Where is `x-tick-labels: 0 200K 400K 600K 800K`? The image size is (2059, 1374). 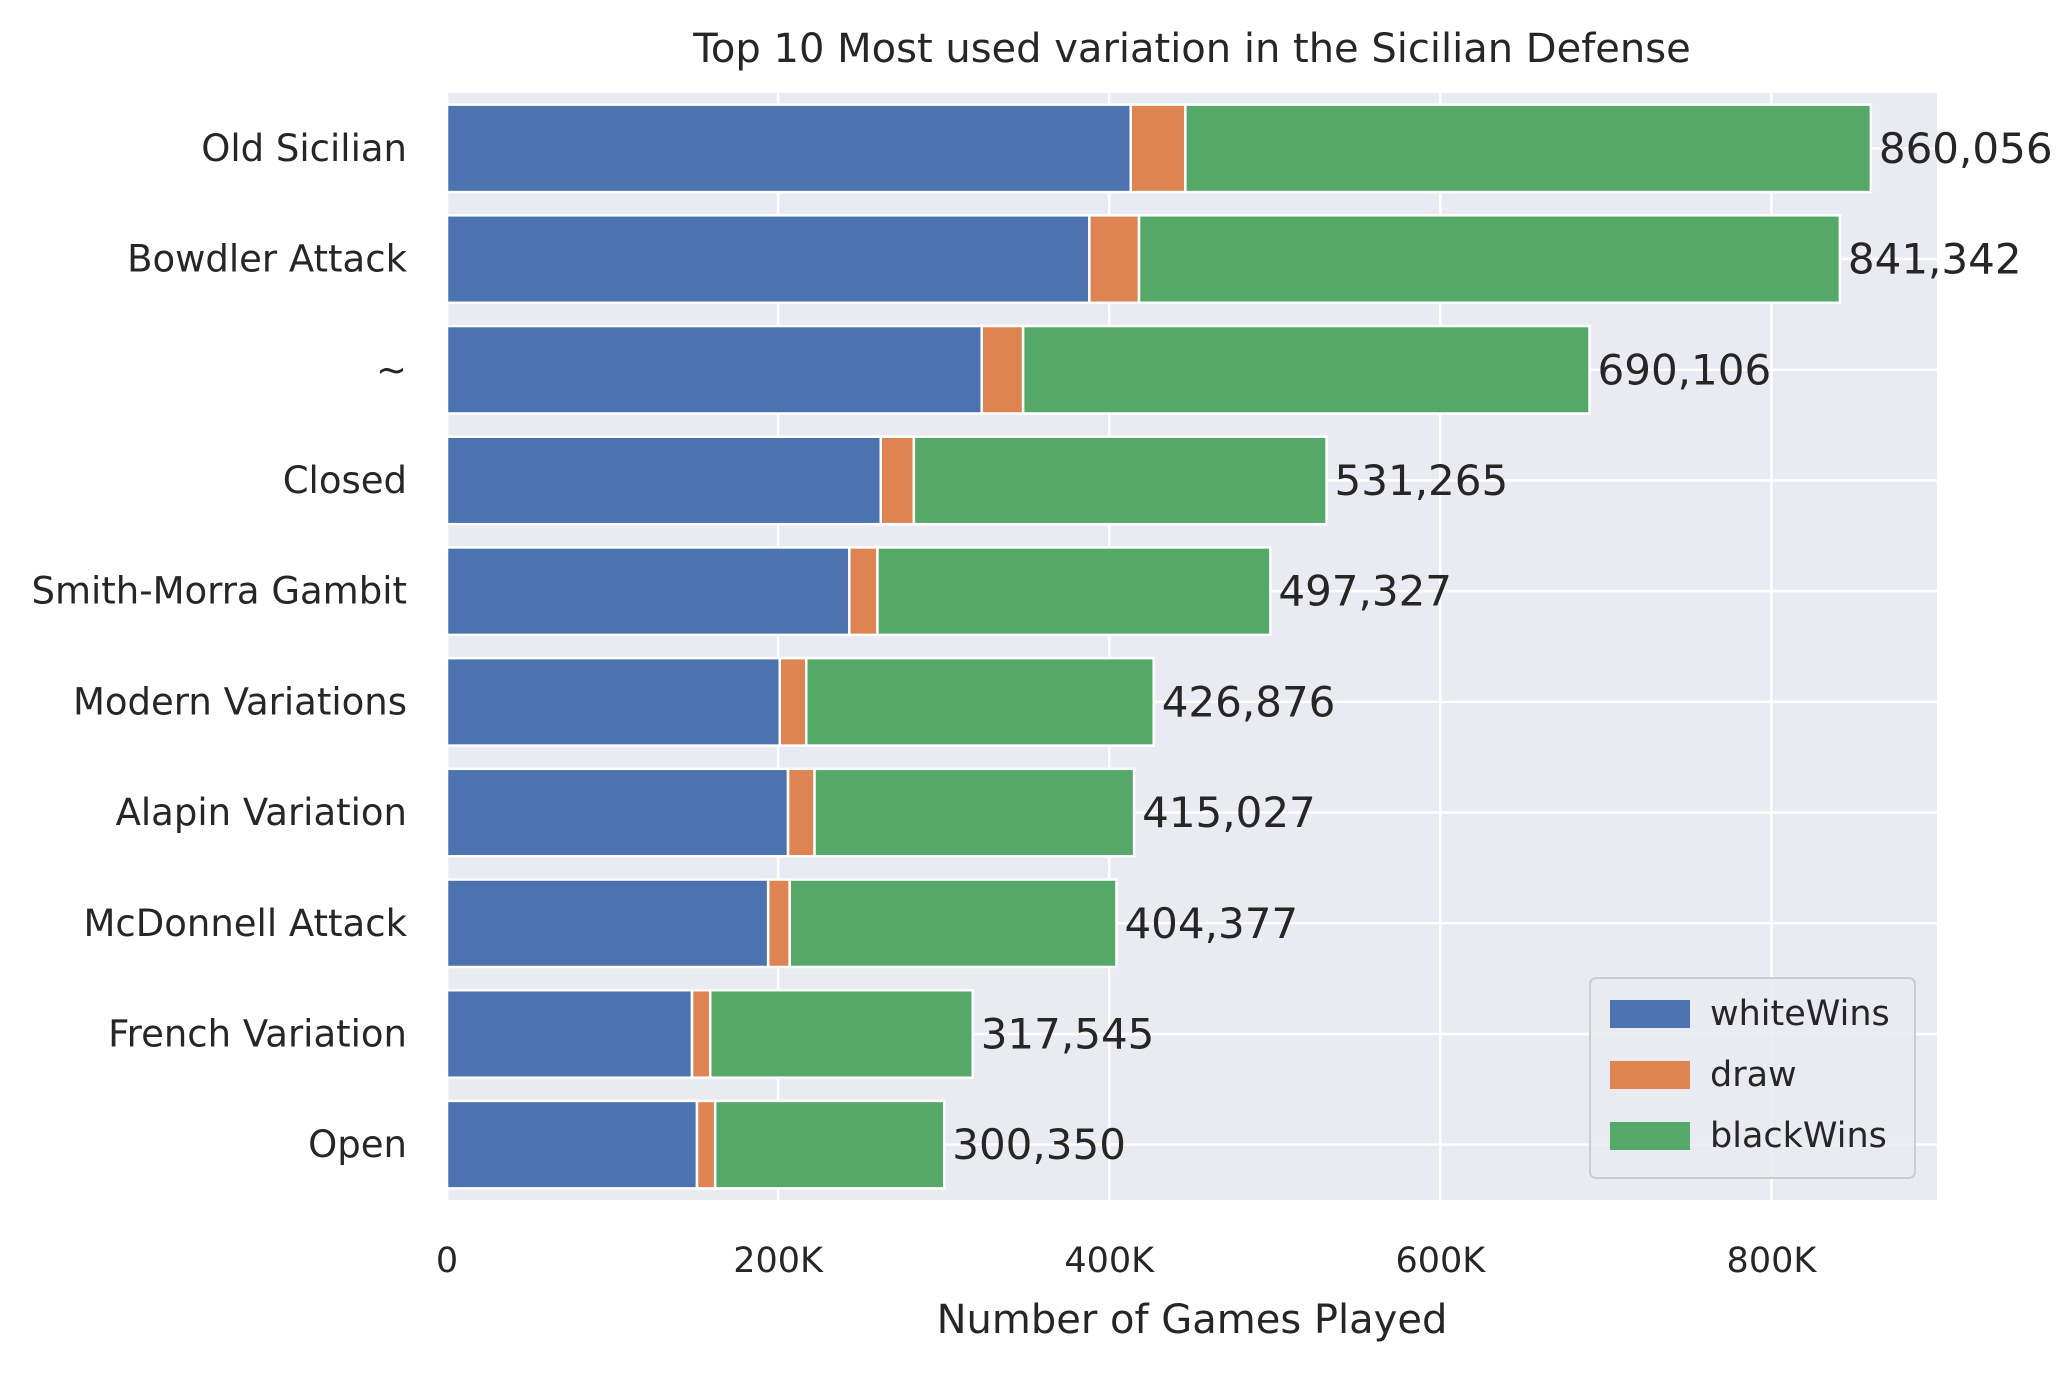
x-tick-labels: 0 200K 400K 600K 800K is located at coordinates (1127, 1261).